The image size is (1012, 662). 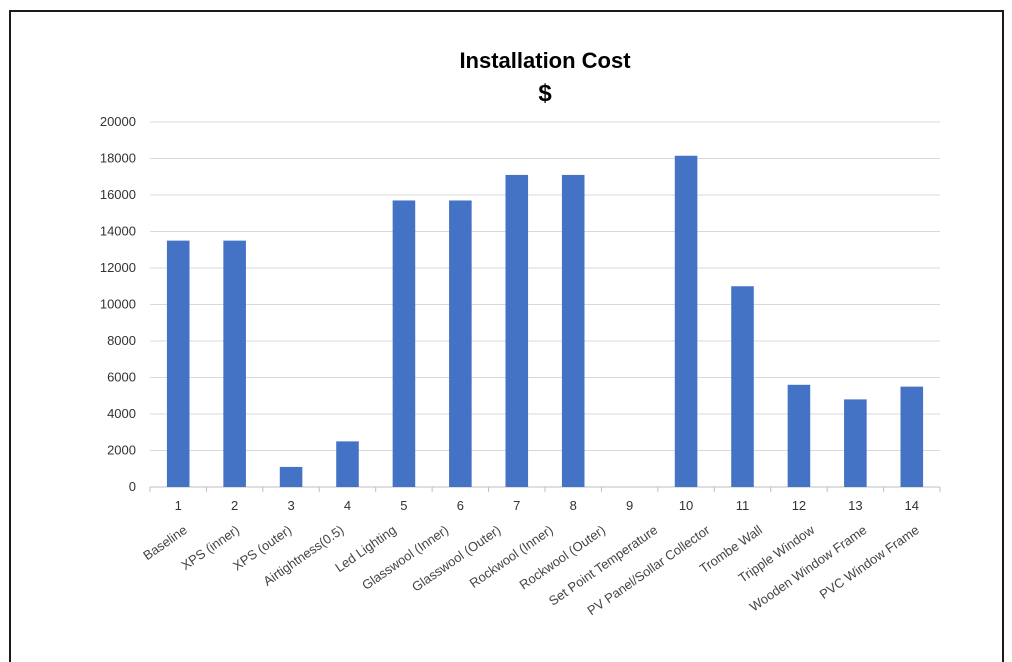 What do you see at coordinates (290, 505) in the screenshot?
I see `x-tick-label: 3` at bounding box center [290, 505].